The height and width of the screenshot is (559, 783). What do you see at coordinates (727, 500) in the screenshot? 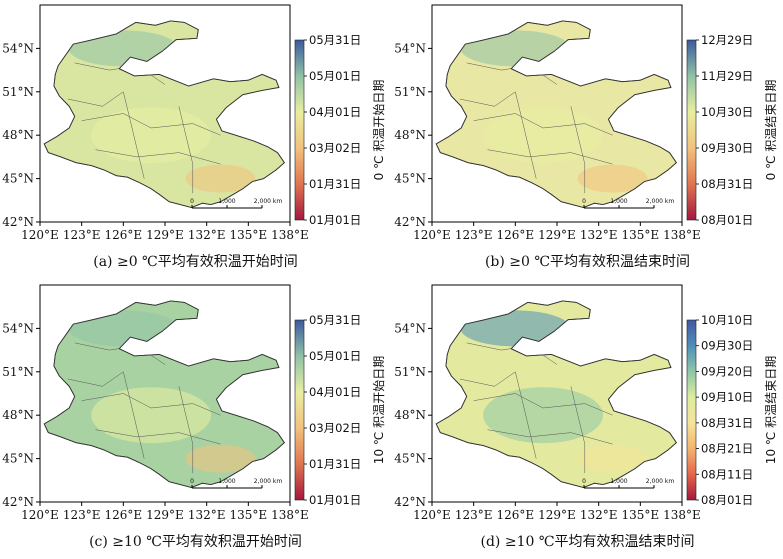
I see `legend-label: 08月01日` at bounding box center [727, 500].